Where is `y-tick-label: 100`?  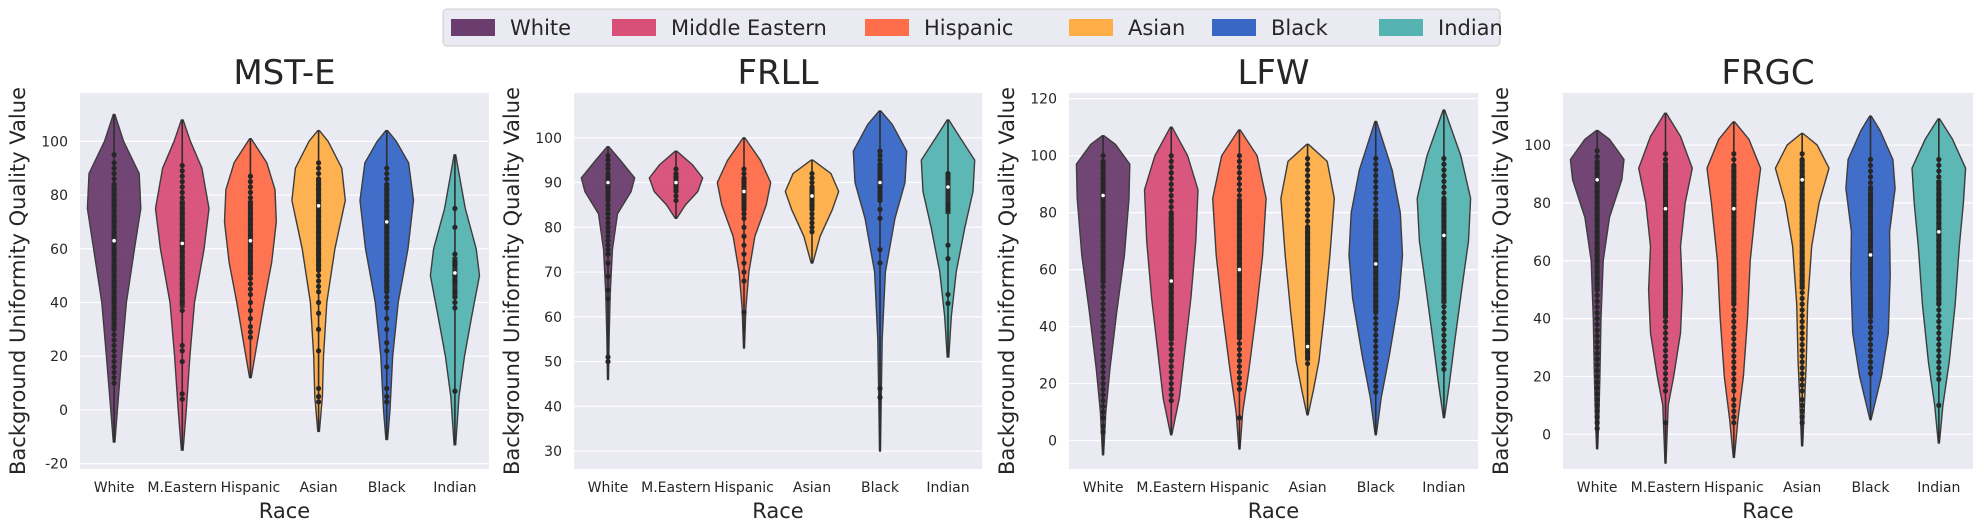
y-tick-label: 100 is located at coordinates (54, 142).